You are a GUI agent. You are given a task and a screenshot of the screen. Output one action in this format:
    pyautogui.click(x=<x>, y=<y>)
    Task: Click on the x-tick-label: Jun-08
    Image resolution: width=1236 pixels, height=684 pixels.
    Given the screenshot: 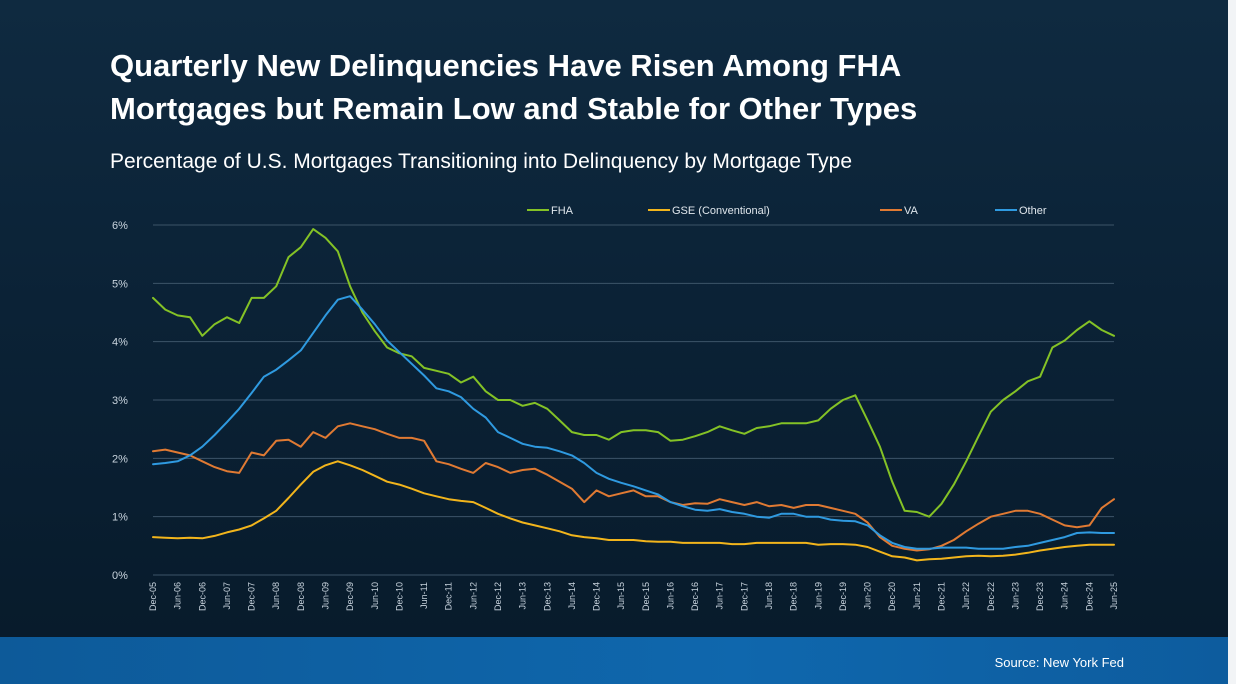 What is the action you would take?
    pyautogui.click(x=276, y=596)
    